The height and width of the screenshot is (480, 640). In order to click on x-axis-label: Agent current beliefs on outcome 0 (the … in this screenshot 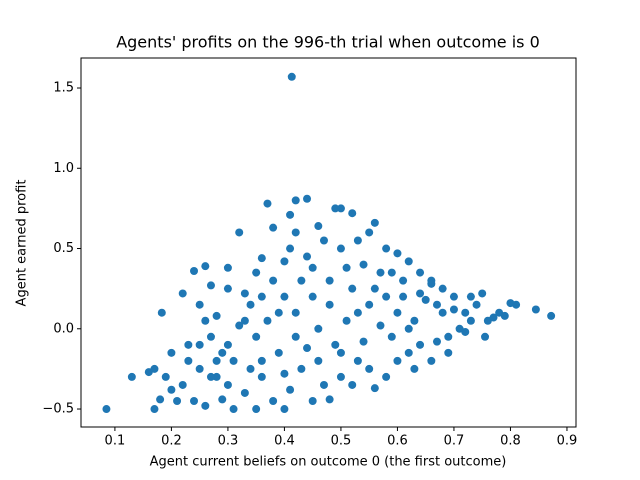, I will do `click(328, 462)`.